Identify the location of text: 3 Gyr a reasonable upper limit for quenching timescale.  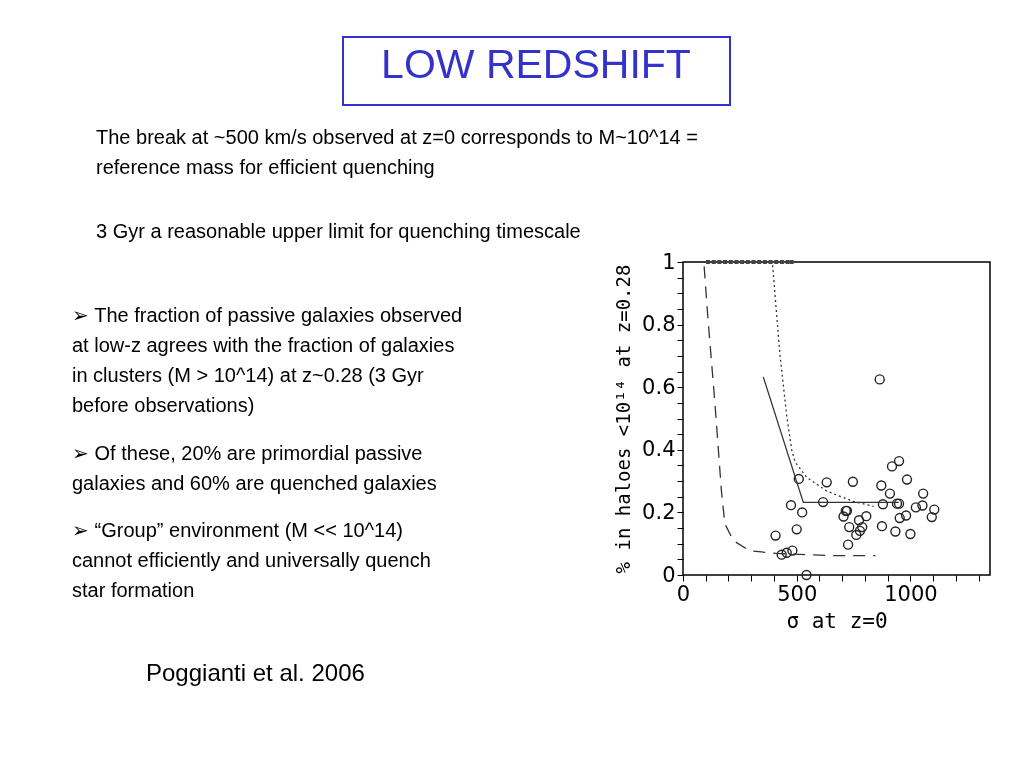
(338, 231).